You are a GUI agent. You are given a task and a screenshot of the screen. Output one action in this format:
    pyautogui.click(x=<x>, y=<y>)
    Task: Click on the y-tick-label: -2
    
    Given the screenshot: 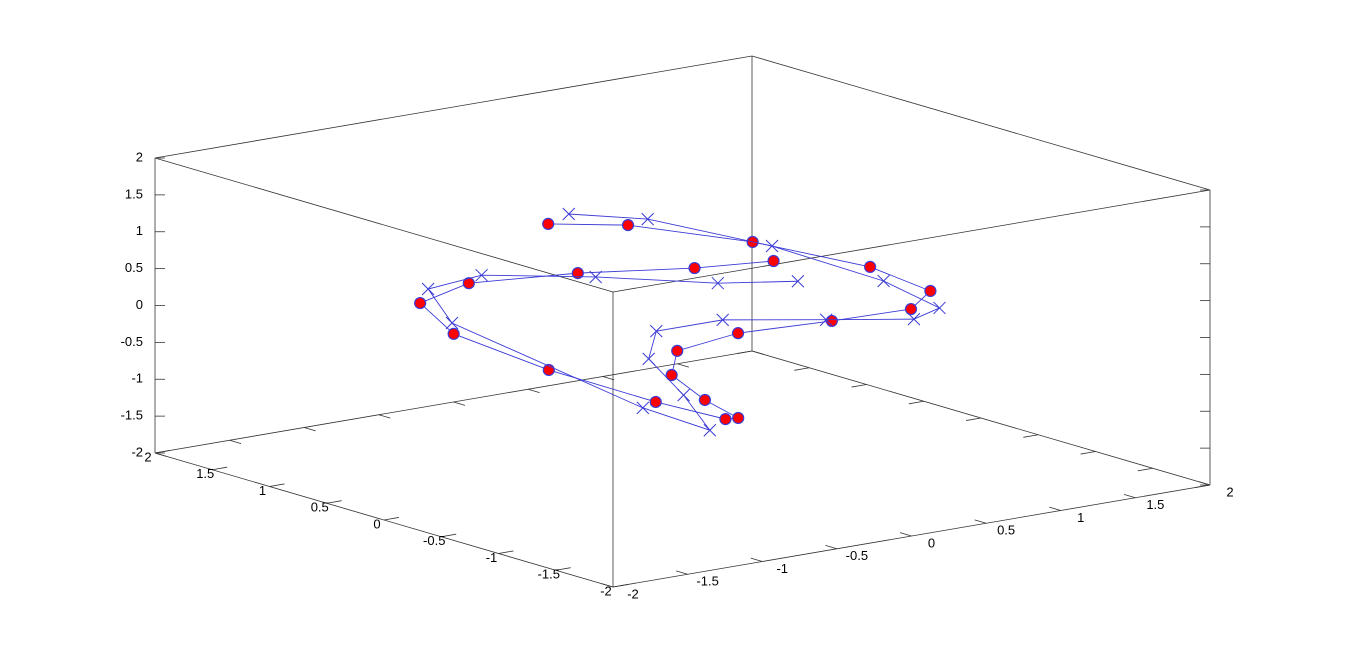 What is the action you would take?
    pyautogui.click(x=606, y=590)
    